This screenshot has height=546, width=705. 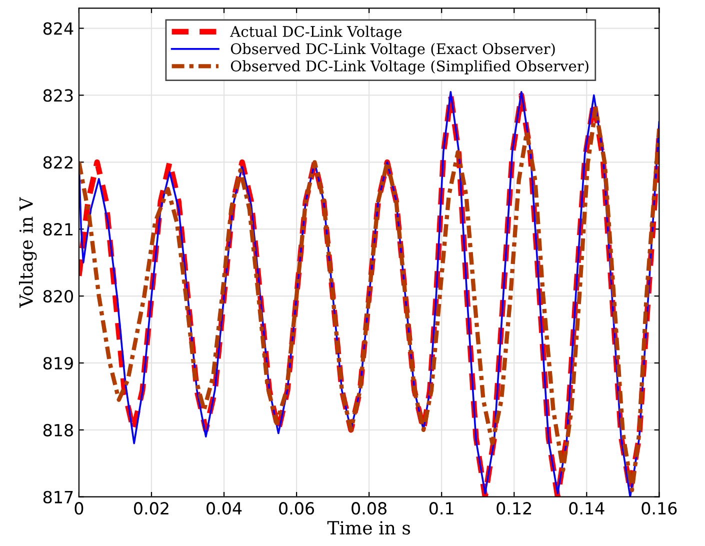 I want to click on x-tick-label: 0.1, so click(x=441, y=508).